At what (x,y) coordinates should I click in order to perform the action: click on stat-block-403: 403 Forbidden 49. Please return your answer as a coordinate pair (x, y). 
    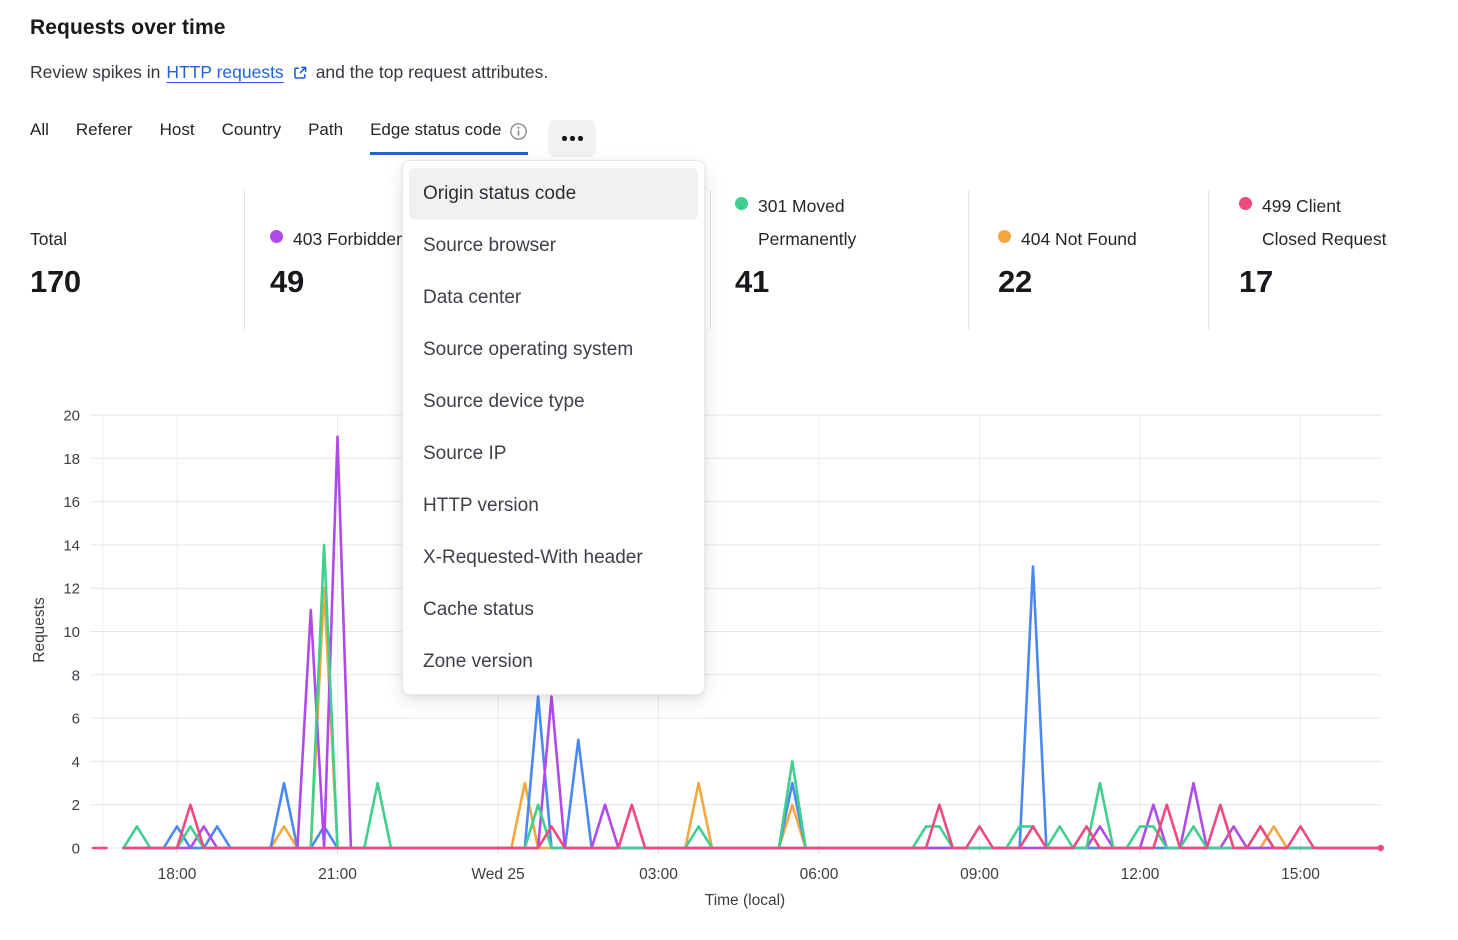
    Looking at the image, I should click on (346, 246).